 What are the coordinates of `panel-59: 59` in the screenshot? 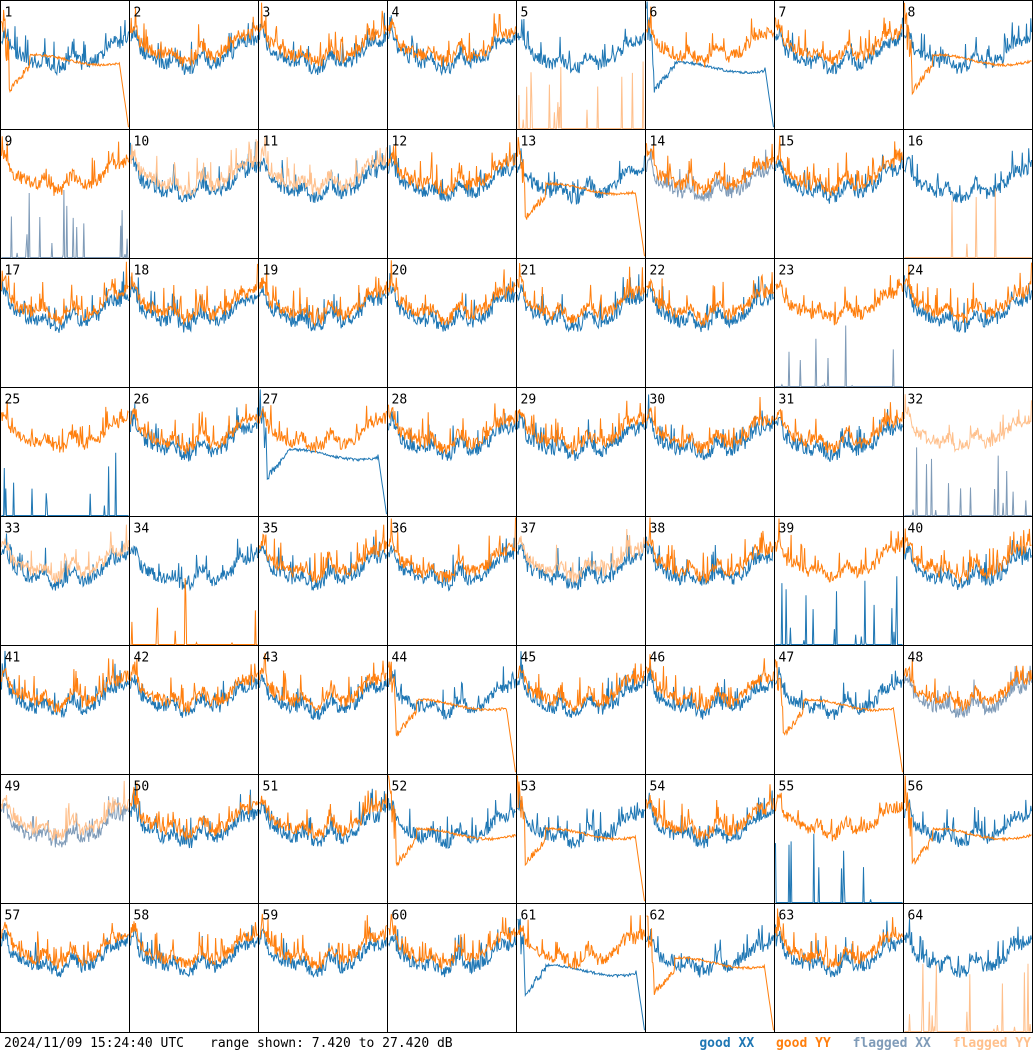 It's located at (323, 968).